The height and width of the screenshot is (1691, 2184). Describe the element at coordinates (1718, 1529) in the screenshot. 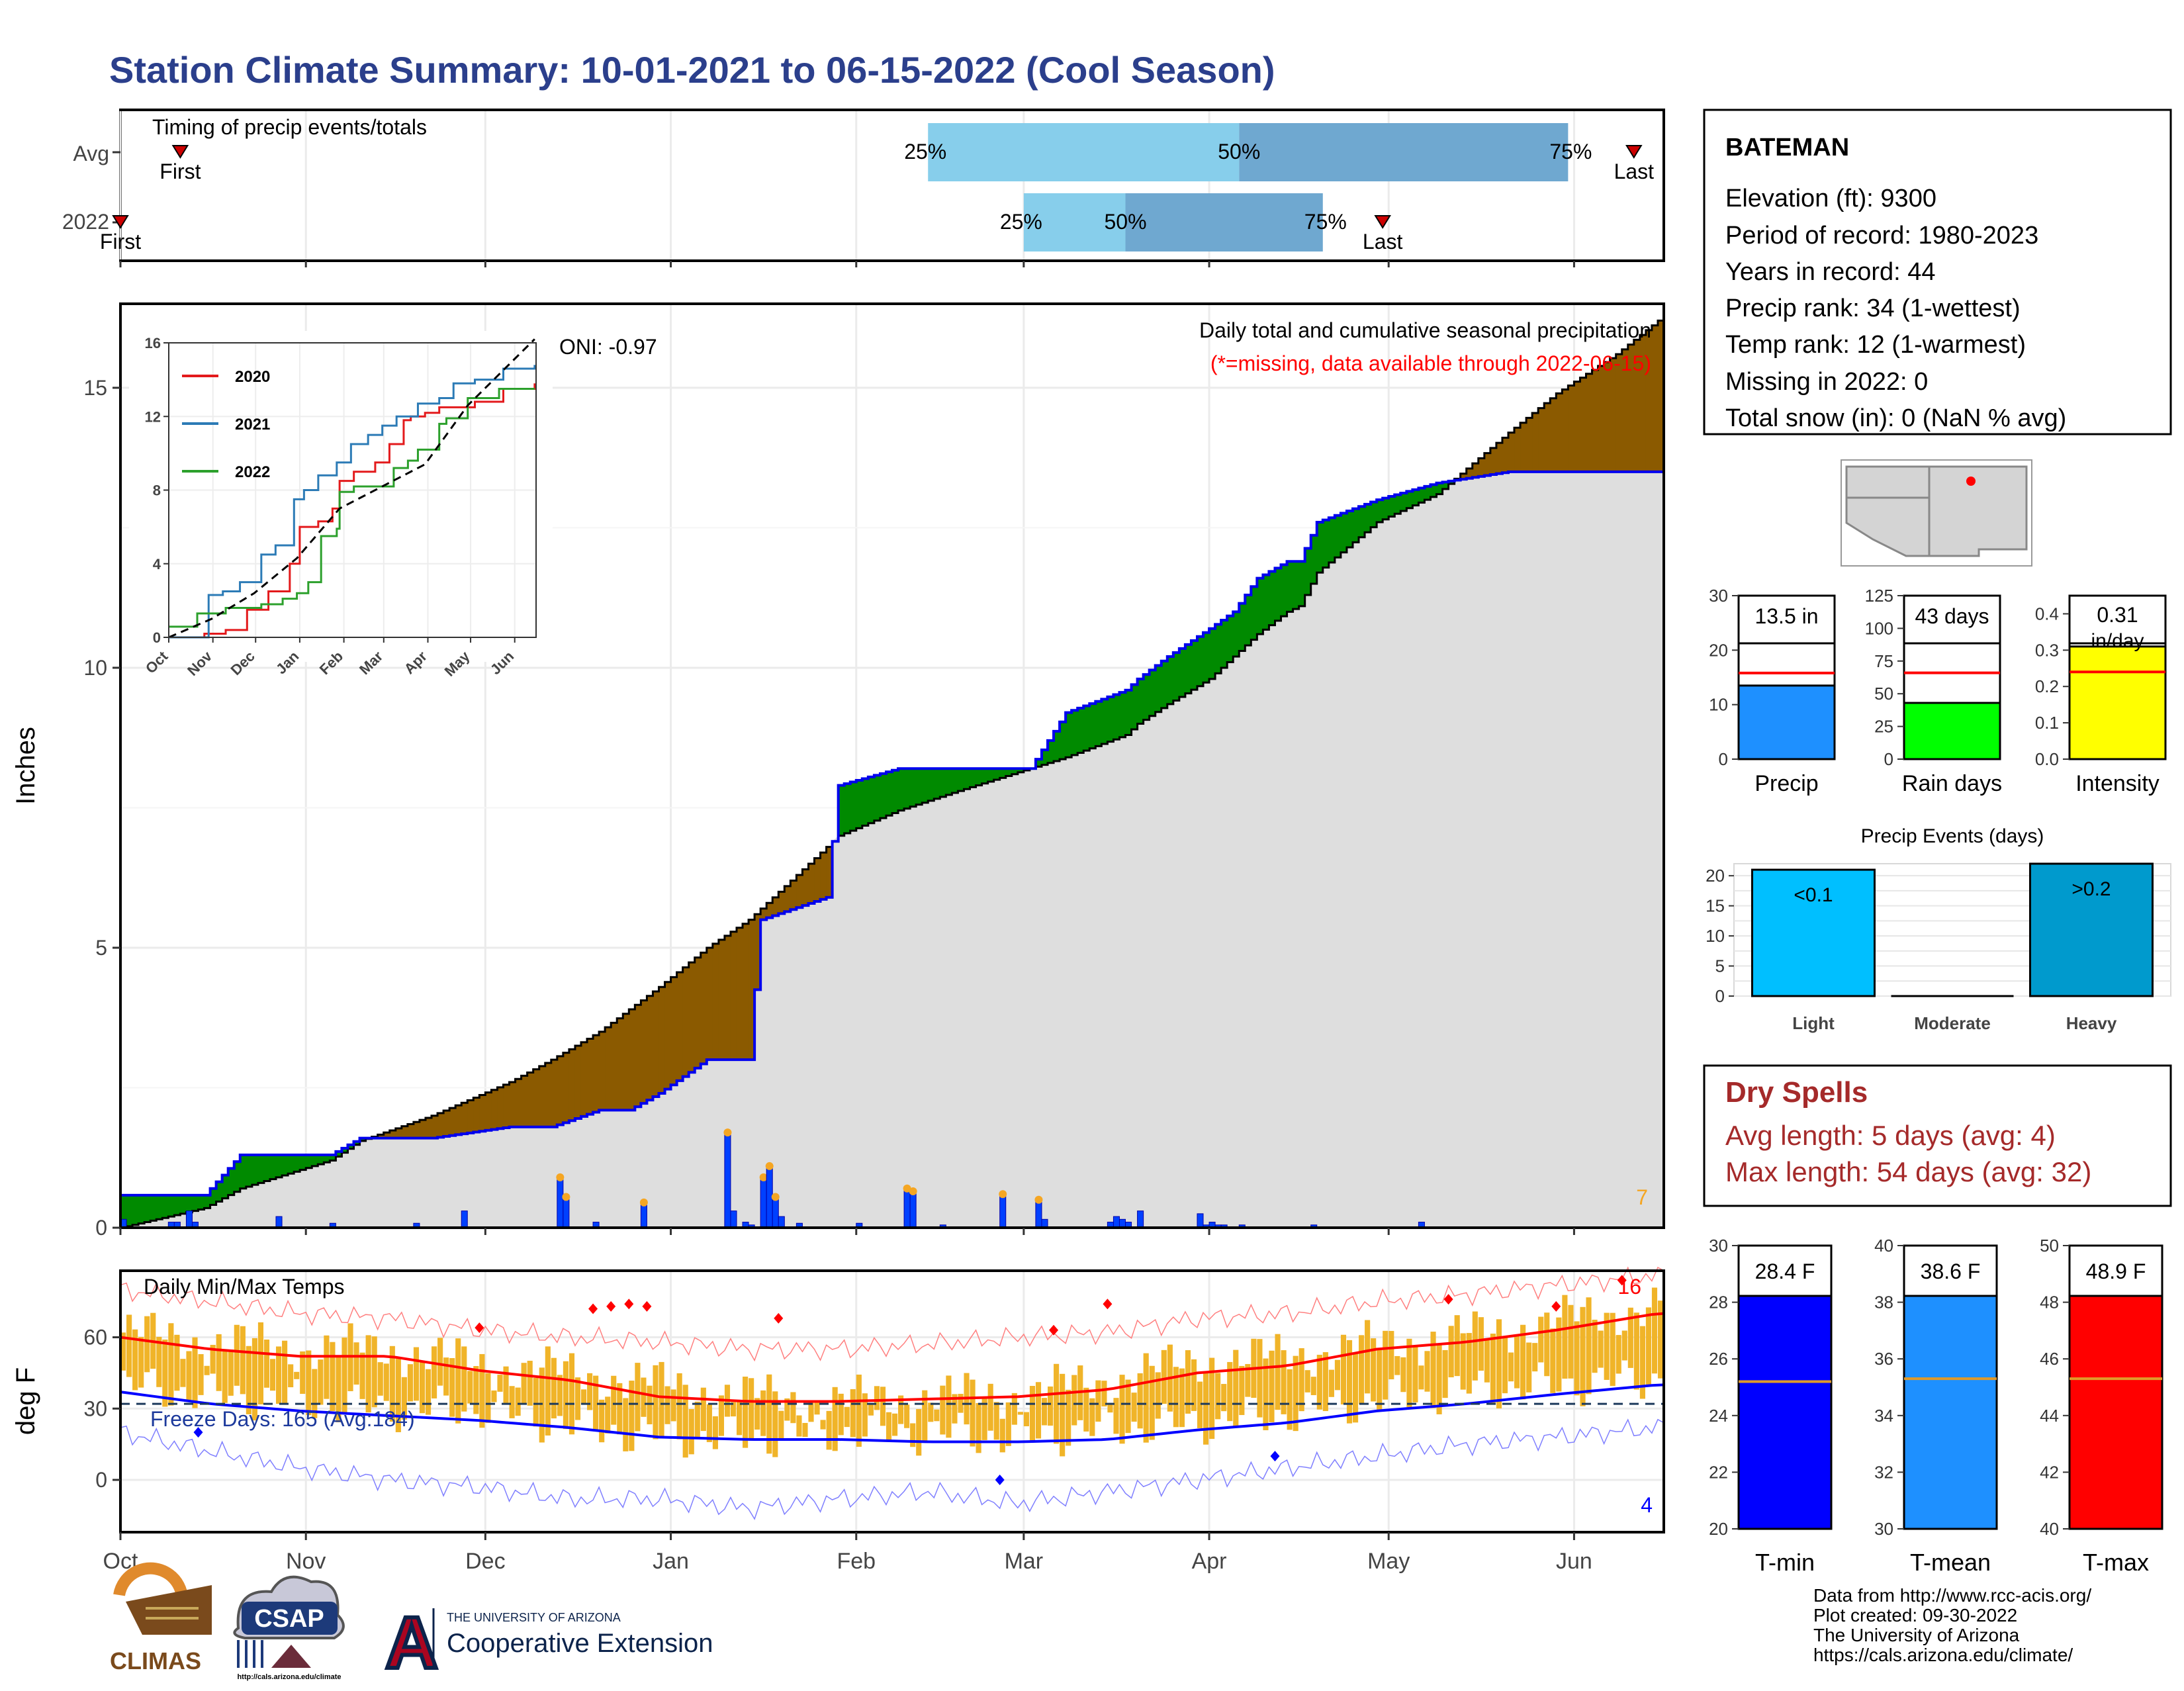

I see `temp-chart-tick-label: 20` at that location.